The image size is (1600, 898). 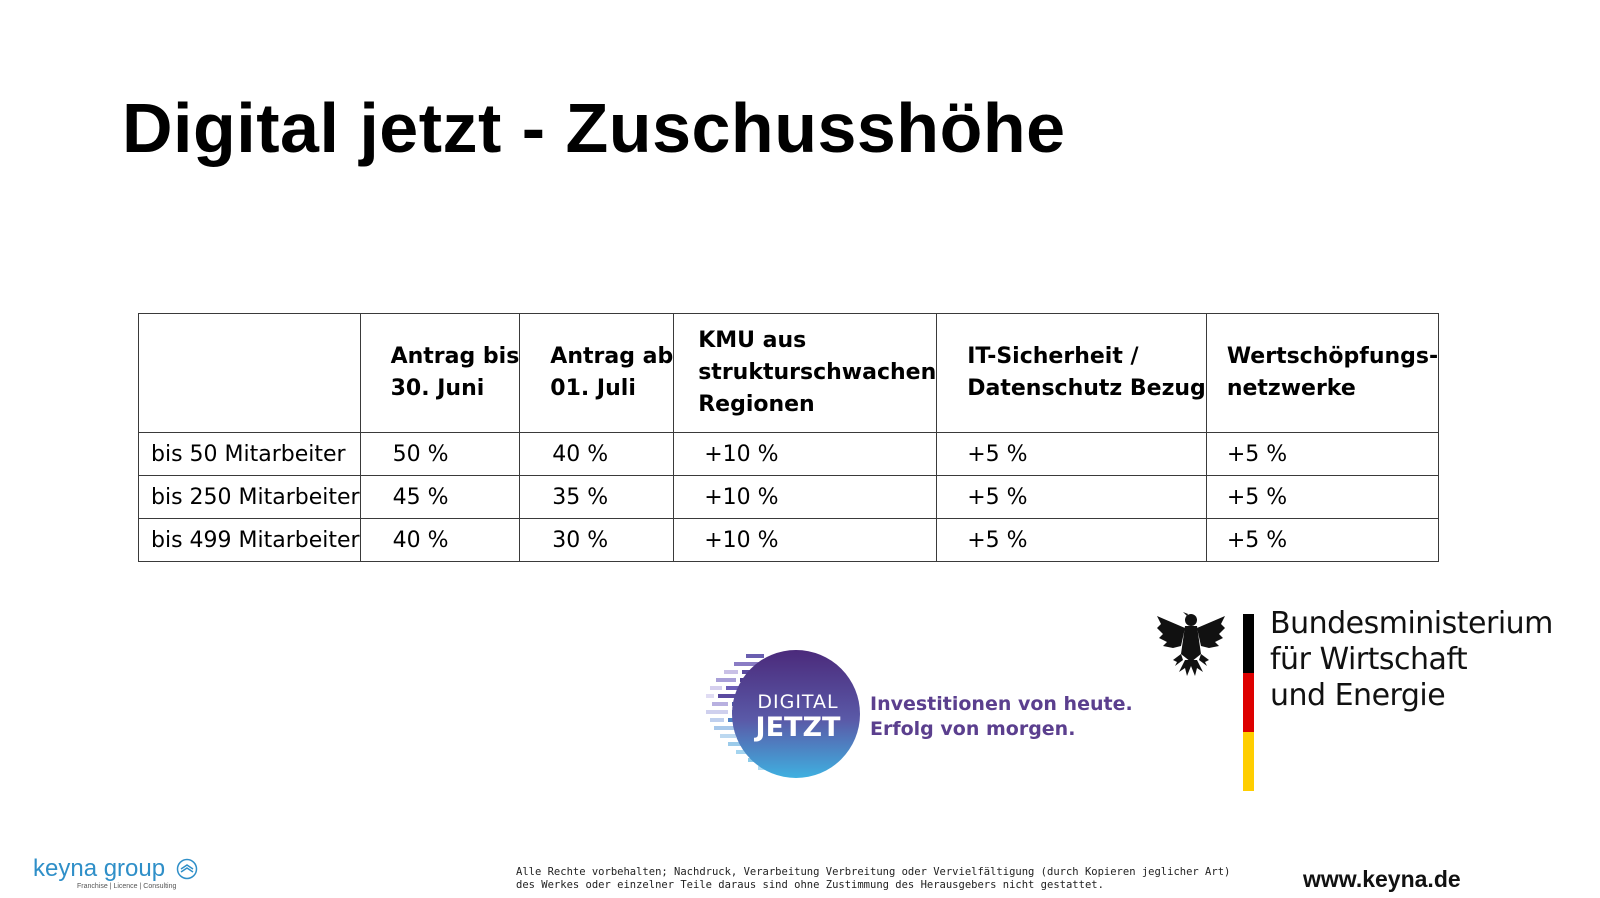 What do you see at coordinates (440, 497) in the screenshot?
I see `table-cell: 45 %` at bounding box center [440, 497].